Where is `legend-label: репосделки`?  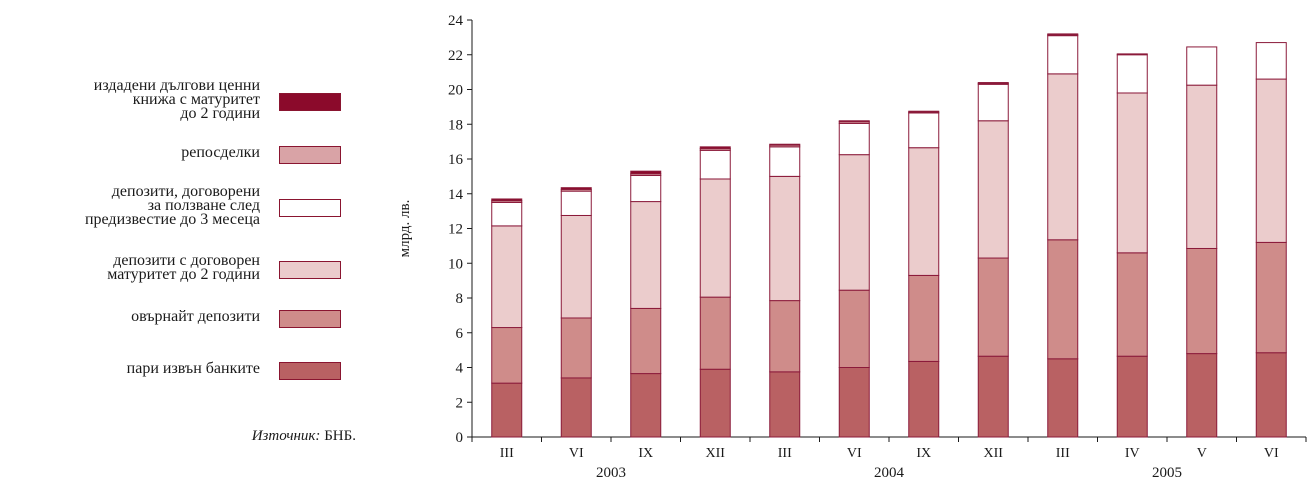
legend-label: репосделки is located at coordinates (220, 152).